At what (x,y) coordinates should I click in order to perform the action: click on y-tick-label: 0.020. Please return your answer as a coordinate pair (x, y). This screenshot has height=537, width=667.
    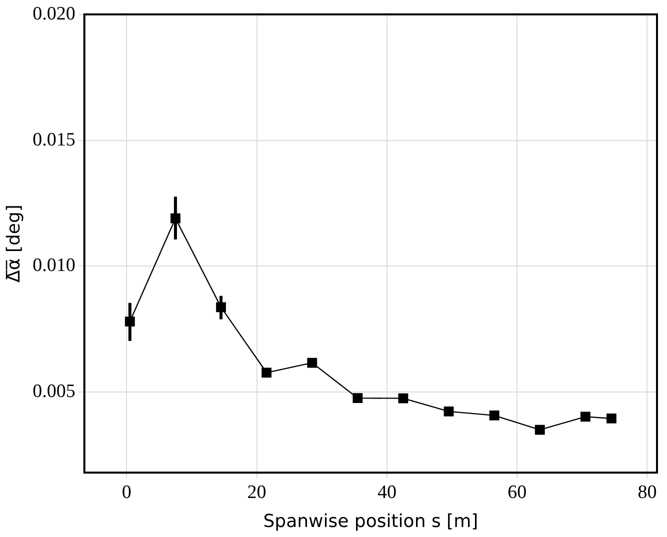
    Looking at the image, I should click on (54, 13).